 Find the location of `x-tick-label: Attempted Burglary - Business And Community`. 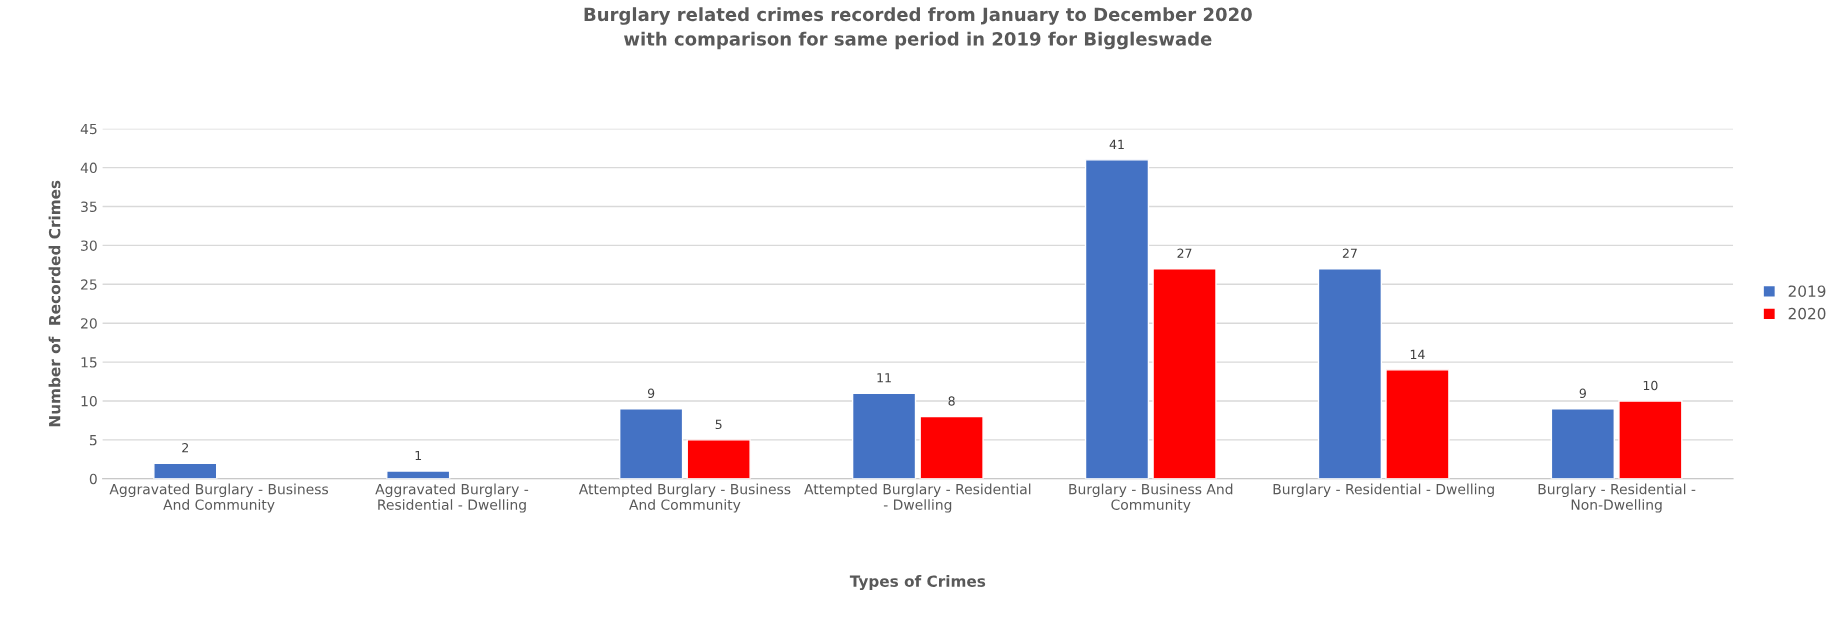

x-tick-label: Attempted Burglary - Business And Community is located at coordinates (684, 498).